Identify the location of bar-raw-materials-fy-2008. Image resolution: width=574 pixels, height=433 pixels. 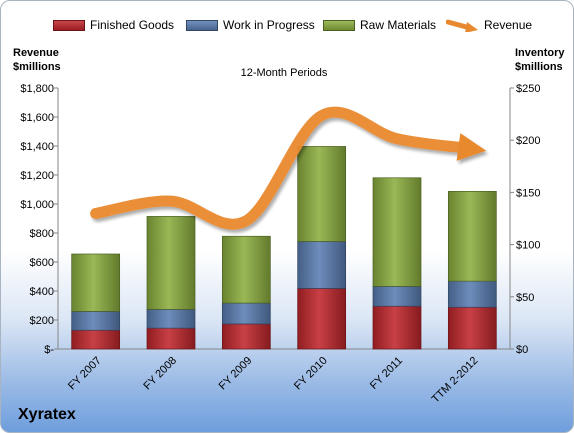
(171, 263).